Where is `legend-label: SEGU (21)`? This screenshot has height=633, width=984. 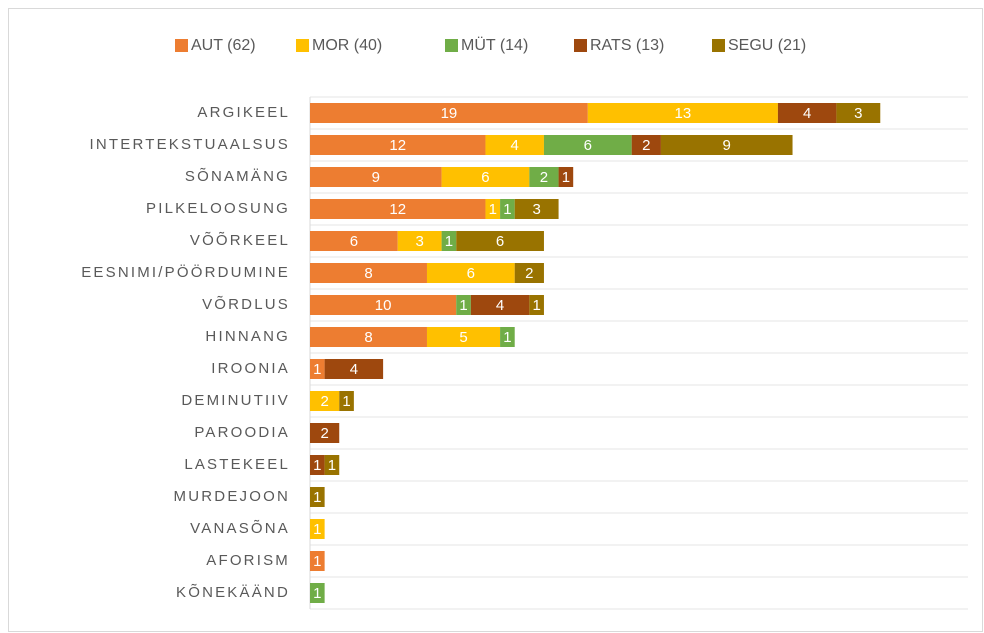 legend-label: SEGU (21) is located at coordinates (767, 45).